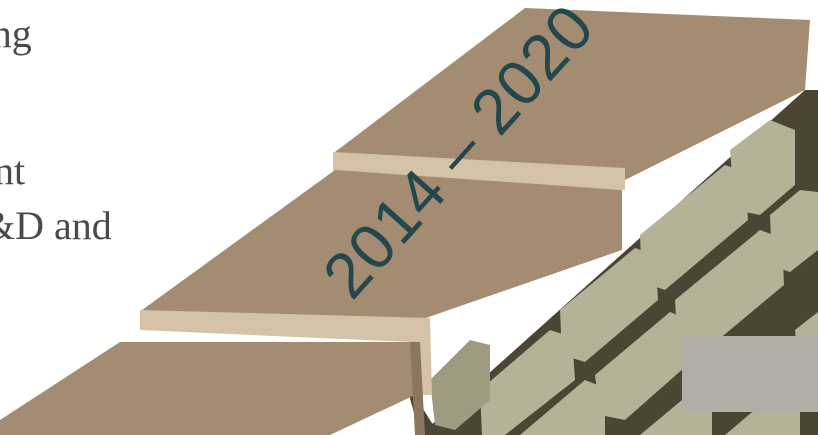 The image size is (818, 435). Describe the element at coordinates (16, 33) in the screenshot. I see `text-fragment-1: rging` at that location.